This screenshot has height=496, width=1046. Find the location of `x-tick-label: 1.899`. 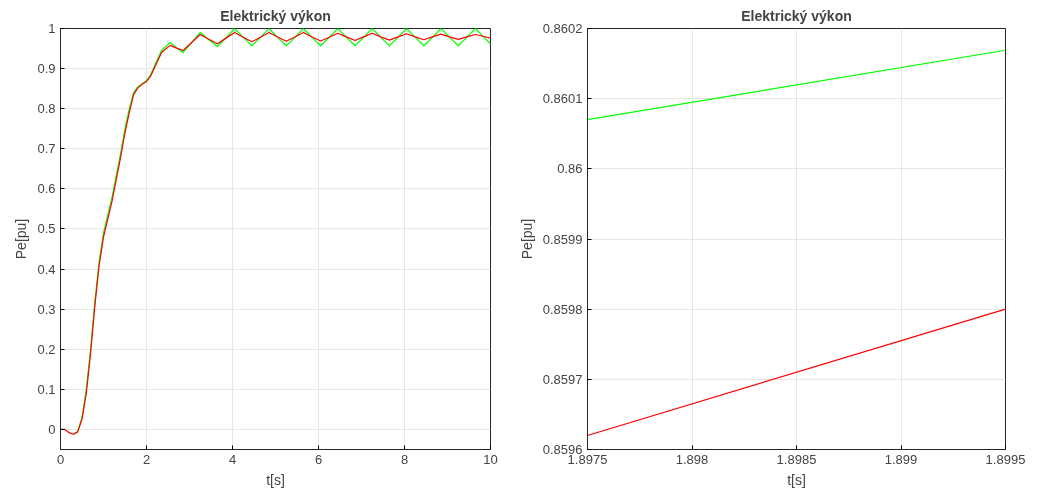

x-tick-label: 1.899 is located at coordinates (901, 459).